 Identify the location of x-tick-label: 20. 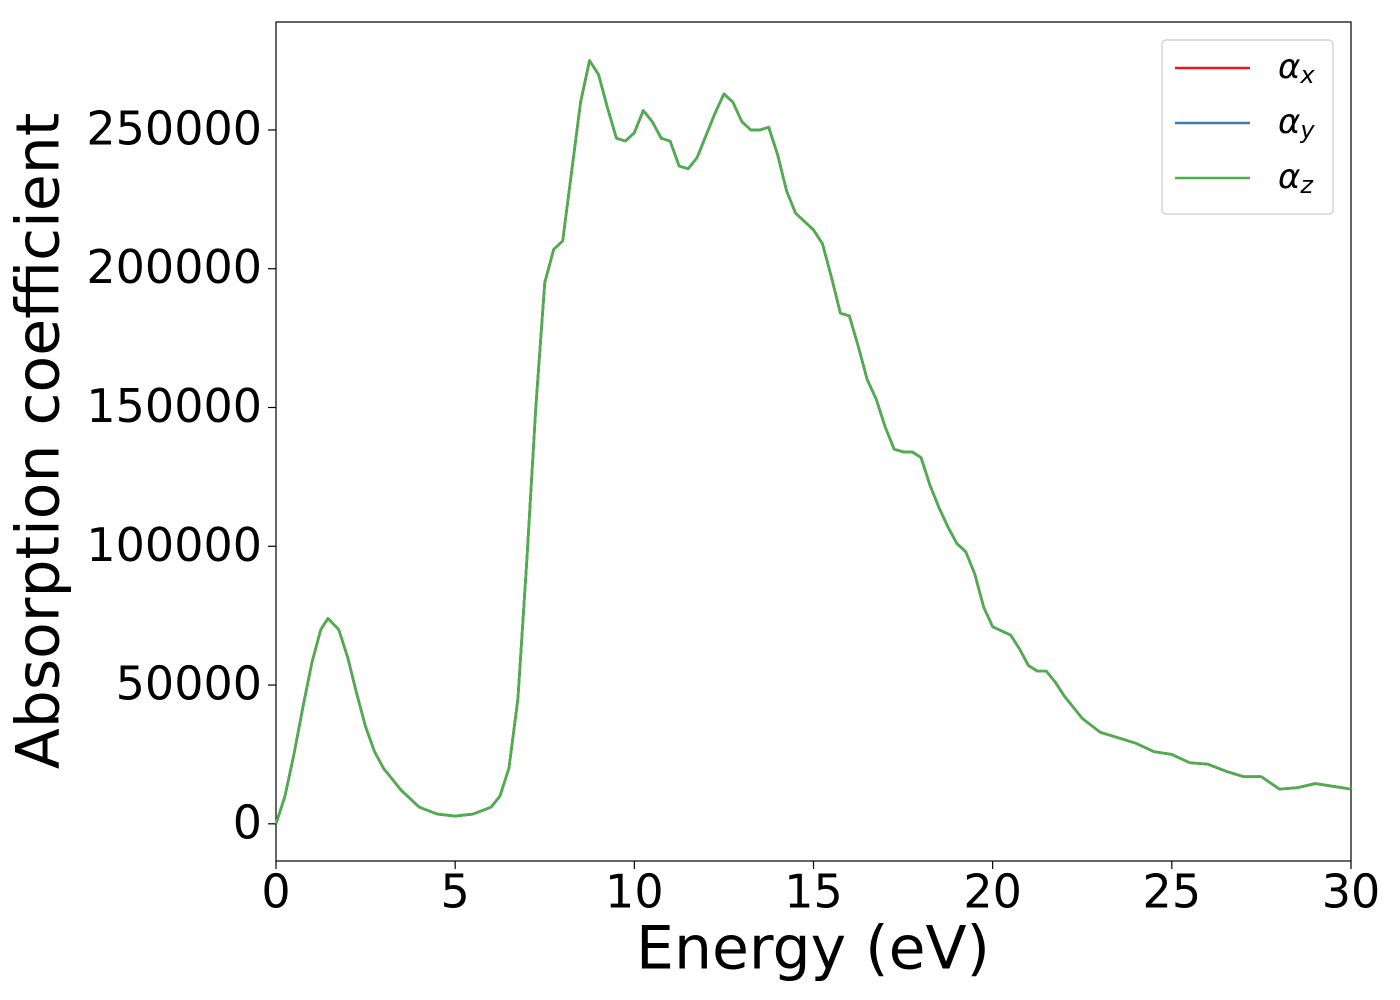
(992, 892).